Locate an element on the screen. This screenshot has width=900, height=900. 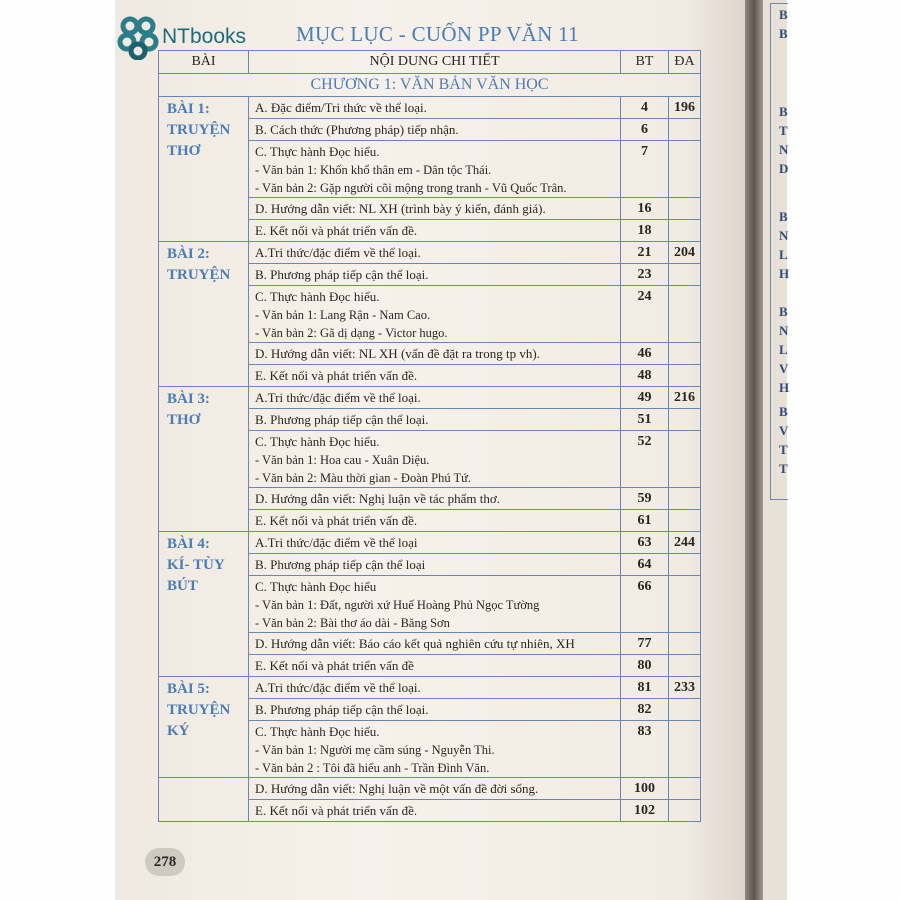
toc-entry: B. Cách thức (Phương pháp) tiếp nhận. is located at coordinates (434, 129).